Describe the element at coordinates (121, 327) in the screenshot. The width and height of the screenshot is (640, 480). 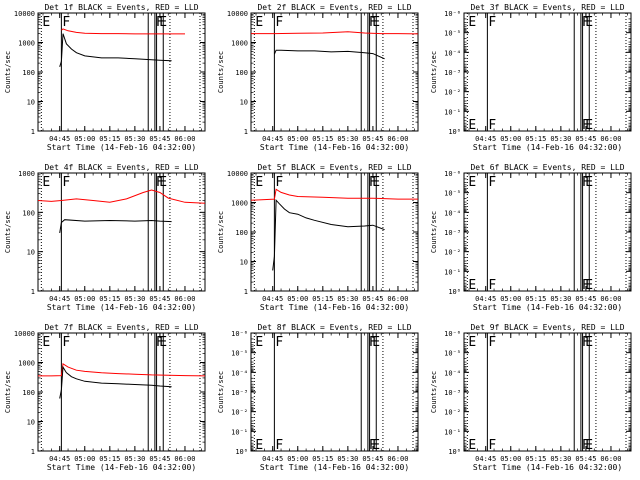
I see `panel-title: Det 7f BLACK = Events, RED = LLD` at that location.